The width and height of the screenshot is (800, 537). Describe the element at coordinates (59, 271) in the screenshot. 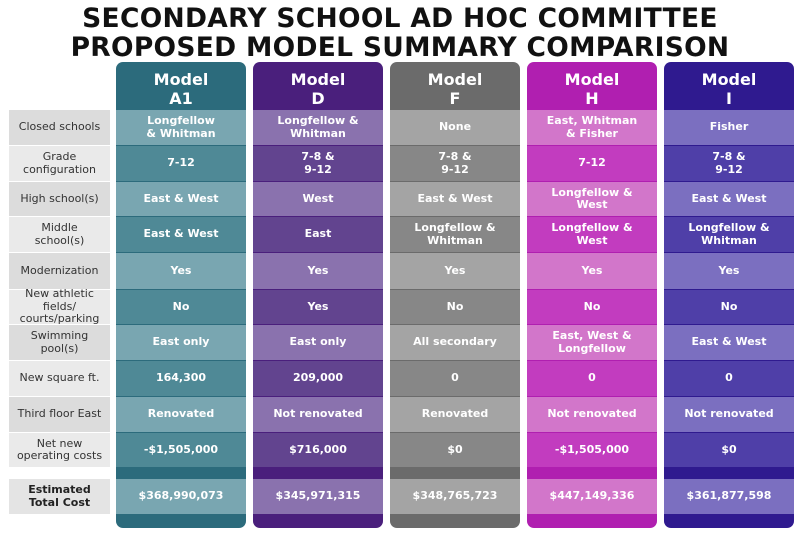

I see `row-label-modernization: Modernization` at that location.